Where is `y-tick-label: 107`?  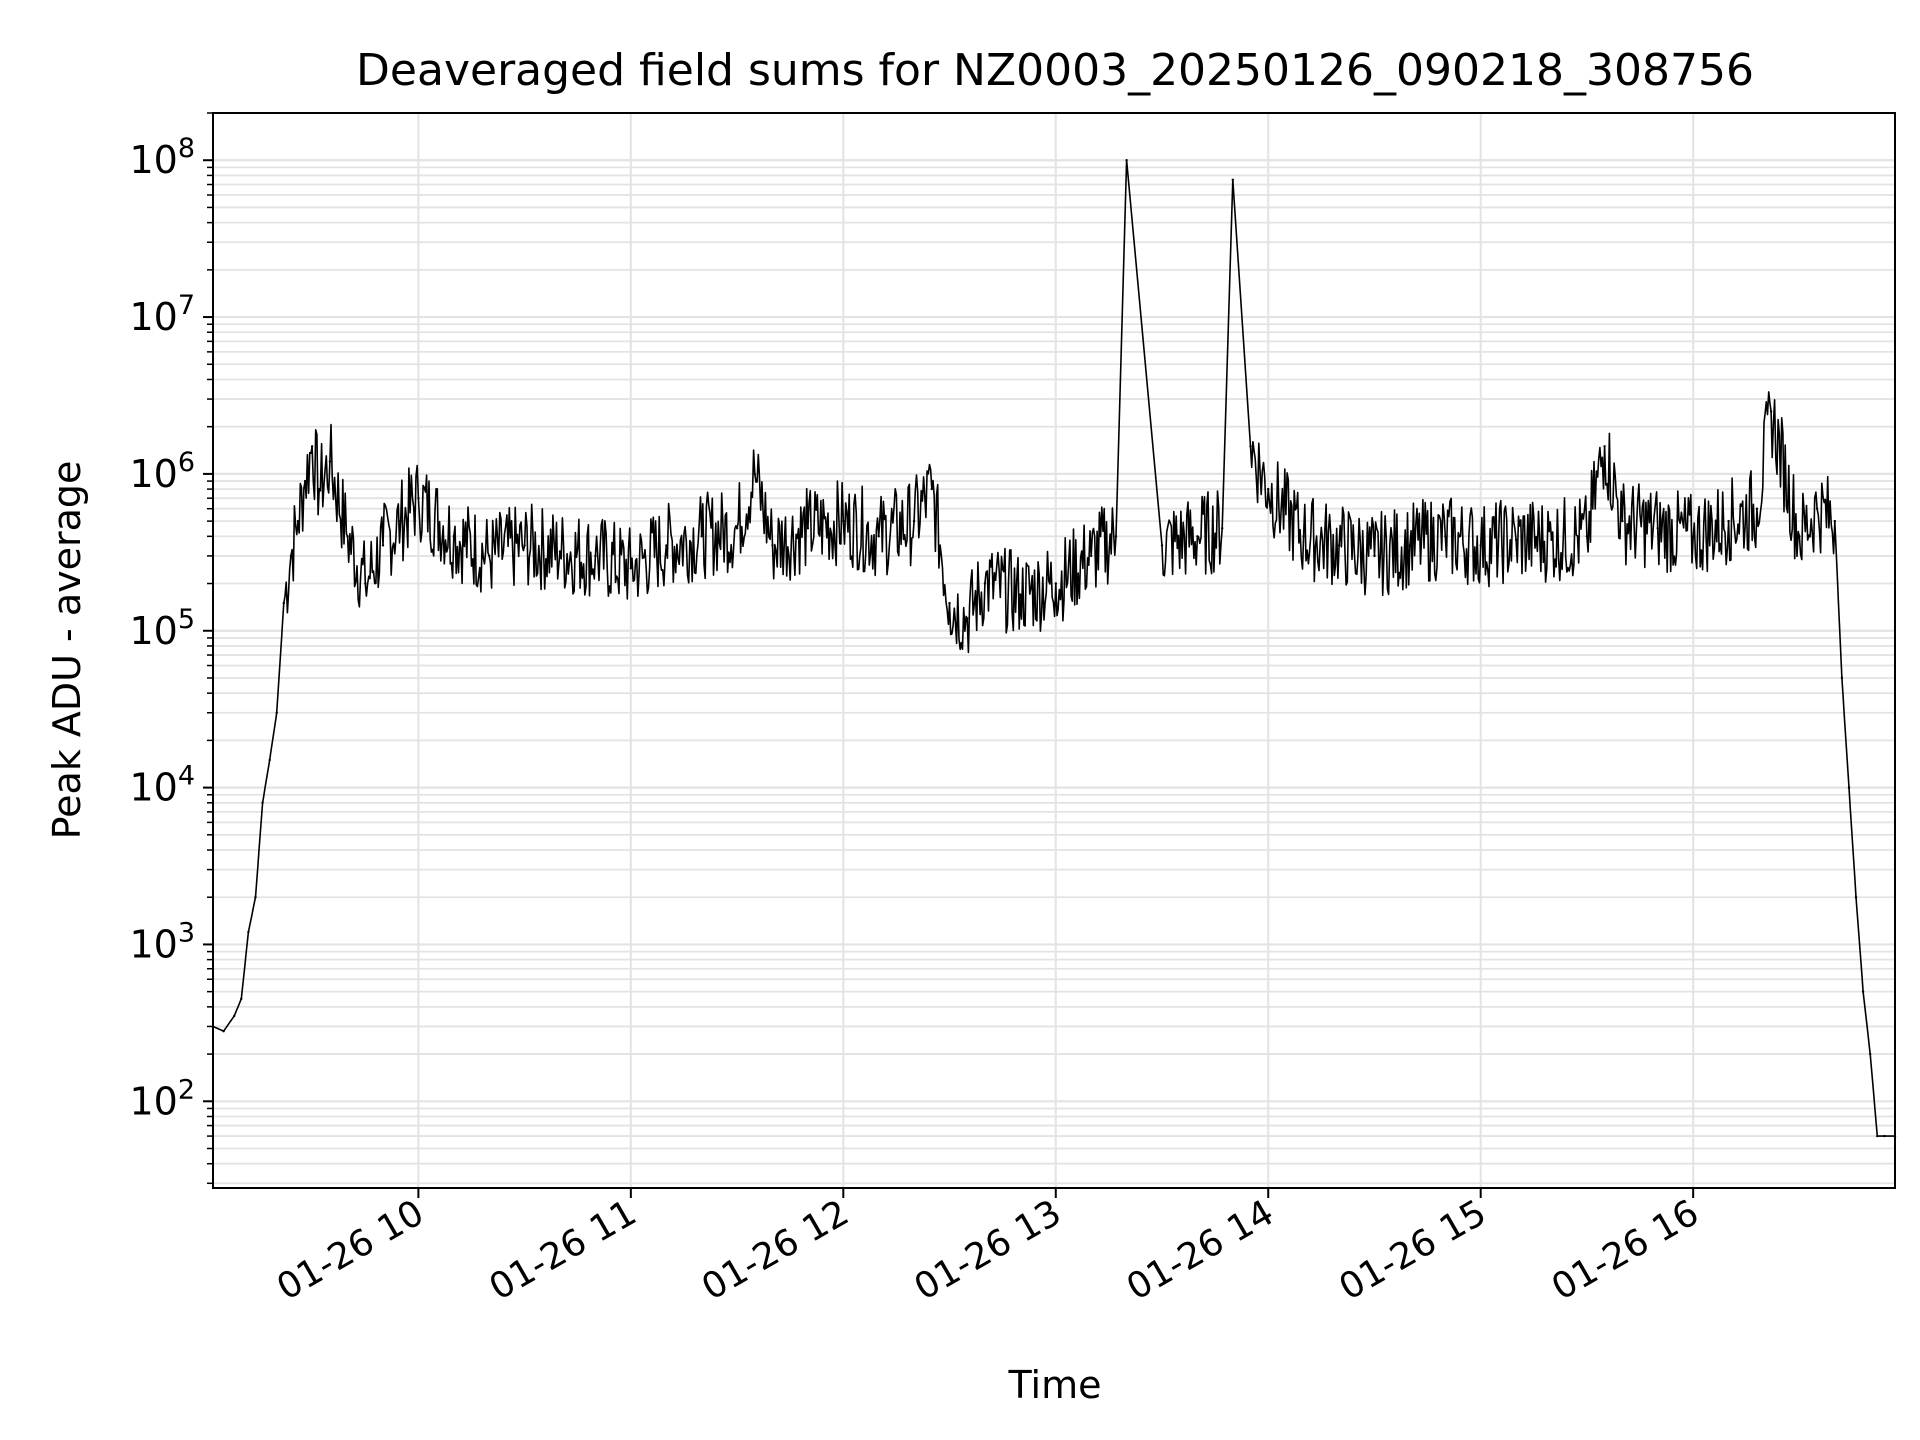
y-tick-label: 107 is located at coordinates (162, 314).